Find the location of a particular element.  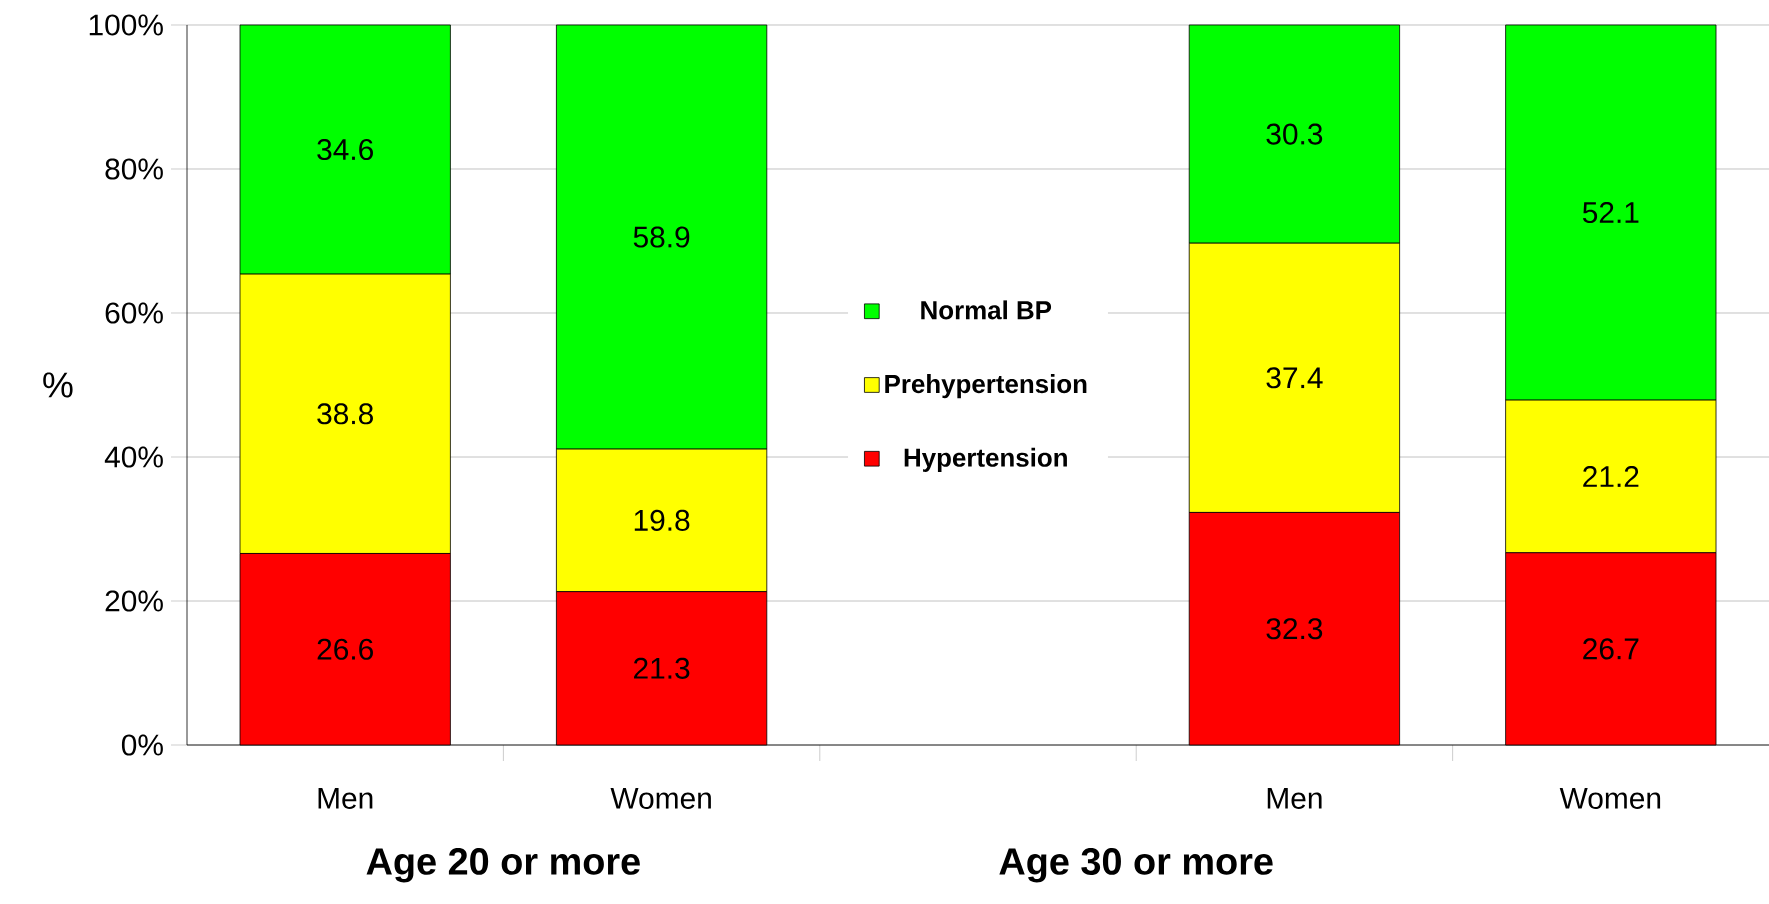

y-tick-label: 100% is located at coordinates (126, 25).